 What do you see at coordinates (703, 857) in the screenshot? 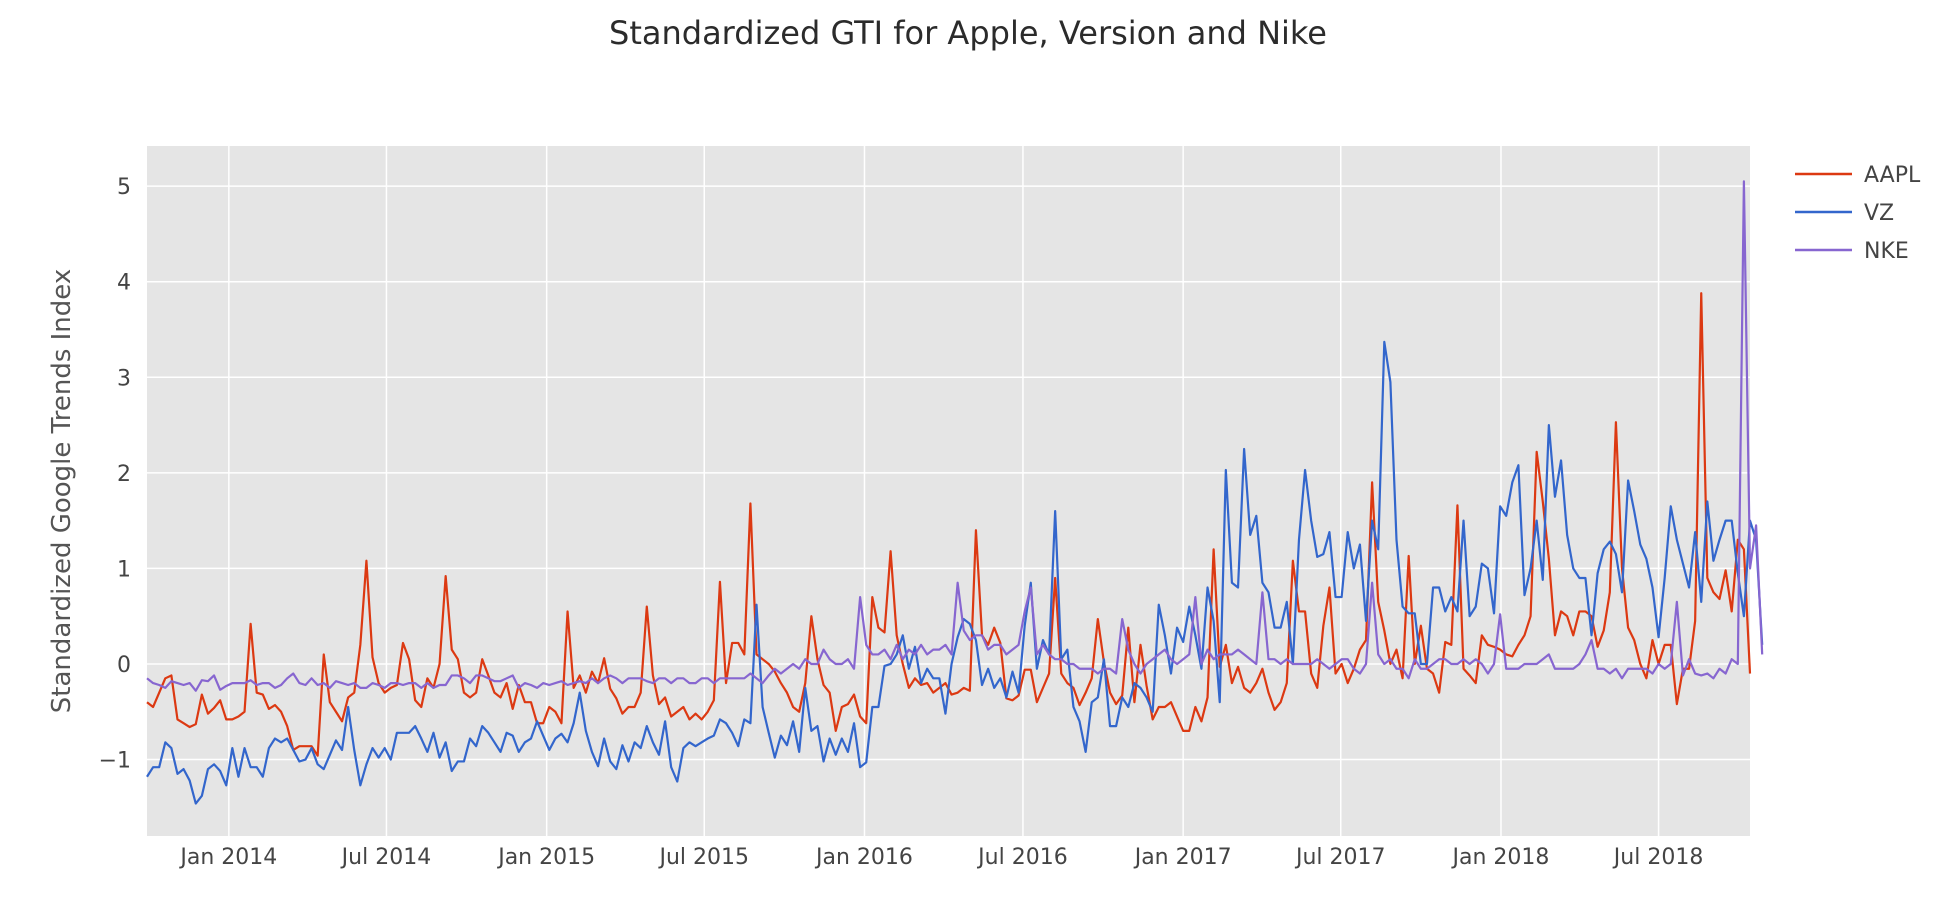
I see `x-tick-label: Jul 2015` at bounding box center [703, 857].